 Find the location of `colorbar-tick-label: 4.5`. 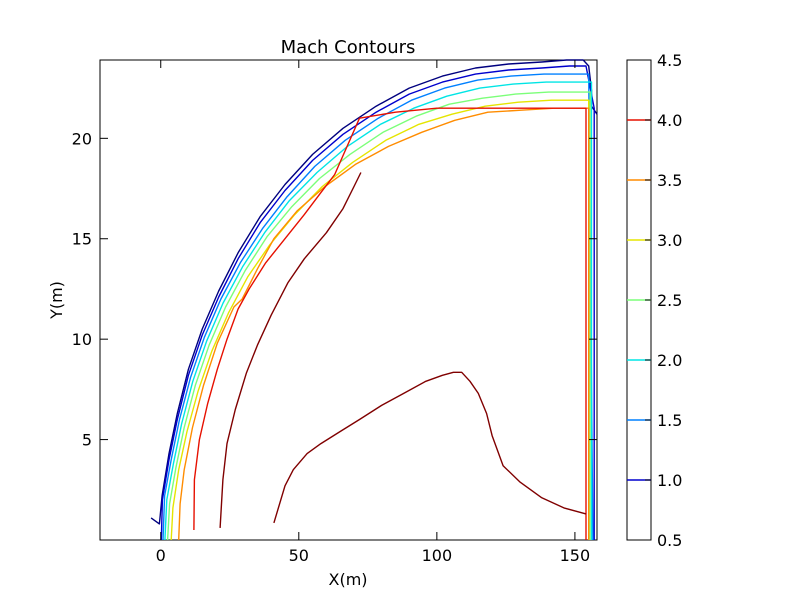

colorbar-tick-label: 4.5 is located at coordinates (669, 60).